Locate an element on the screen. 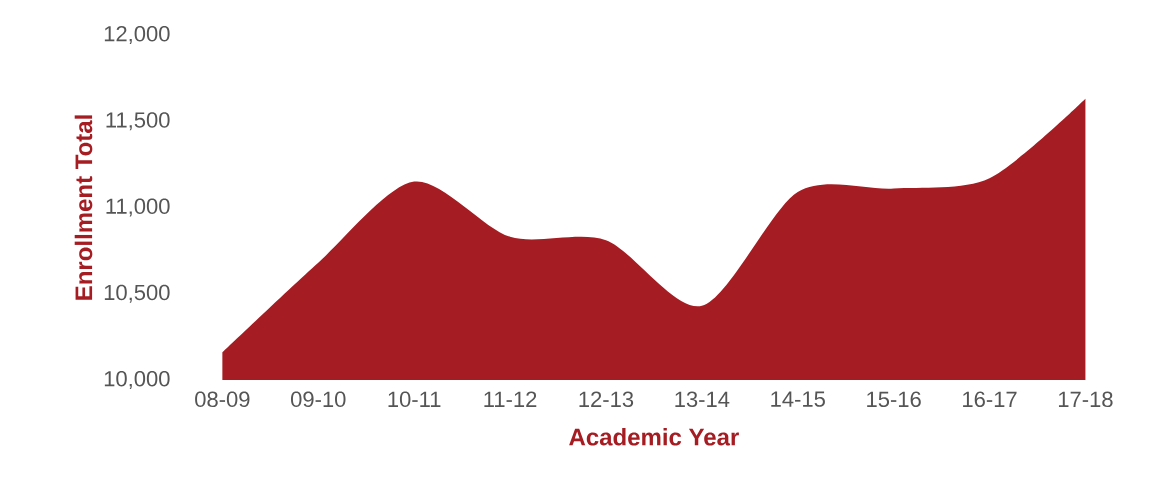 This screenshot has width=1149, height=492. y-axis-title: Enrollment Total is located at coordinates (83, 207).